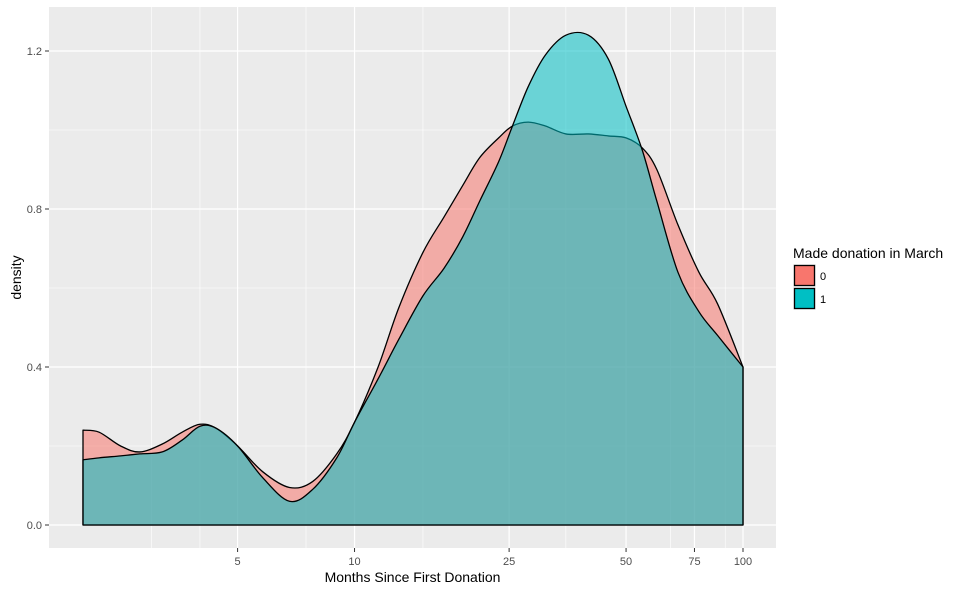 The image size is (971, 597). What do you see at coordinates (626, 562) in the screenshot?
I see `x-tick-label: 50` at bounding box center [626, 562].